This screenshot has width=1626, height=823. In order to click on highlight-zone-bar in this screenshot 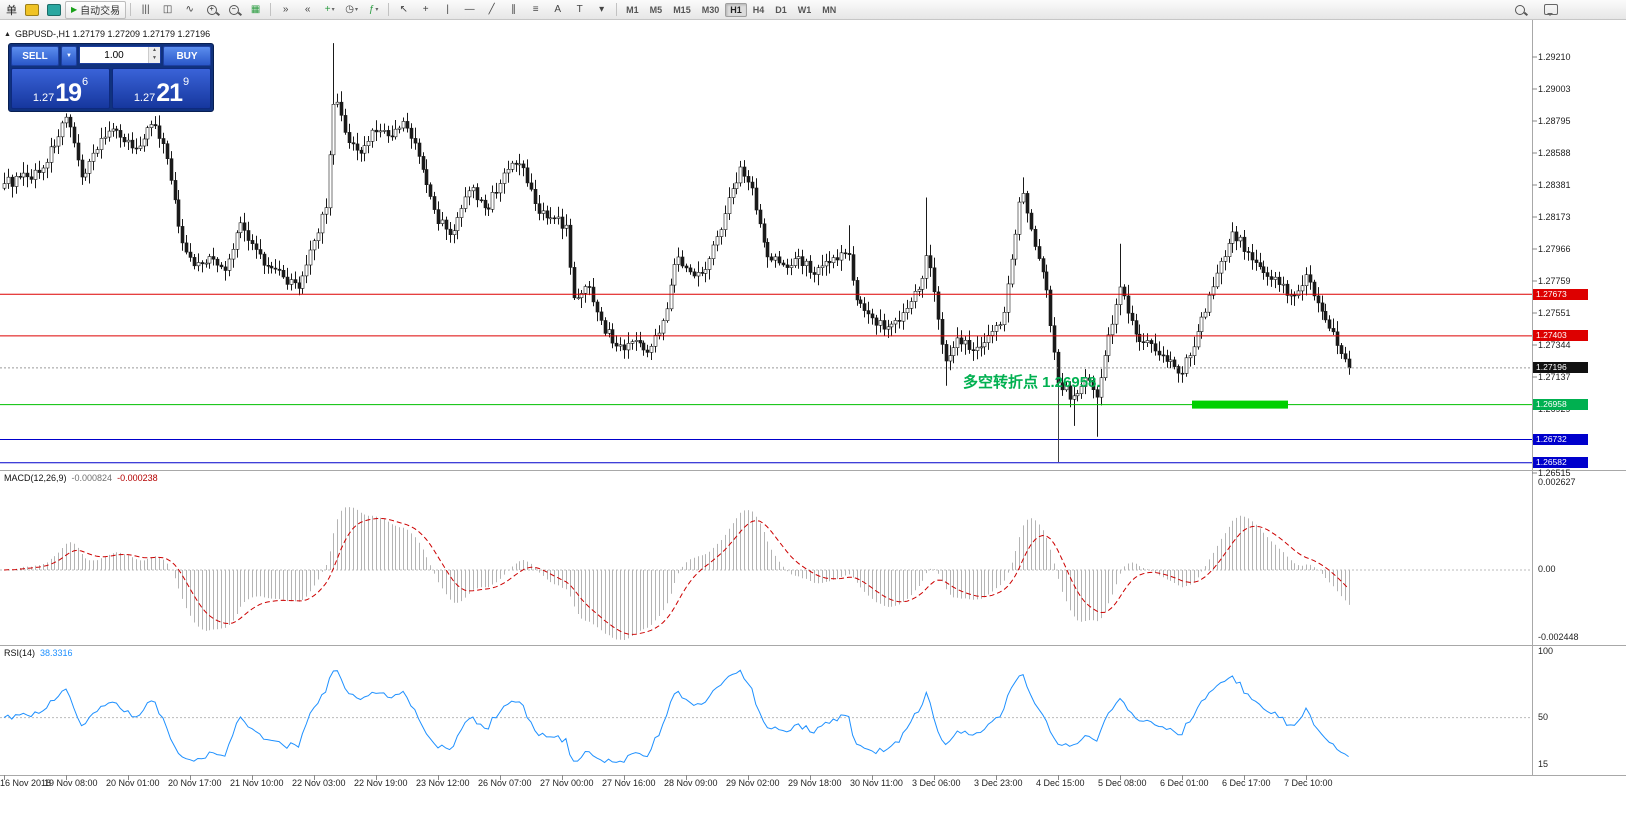, I will do `click(1240, 404)`.